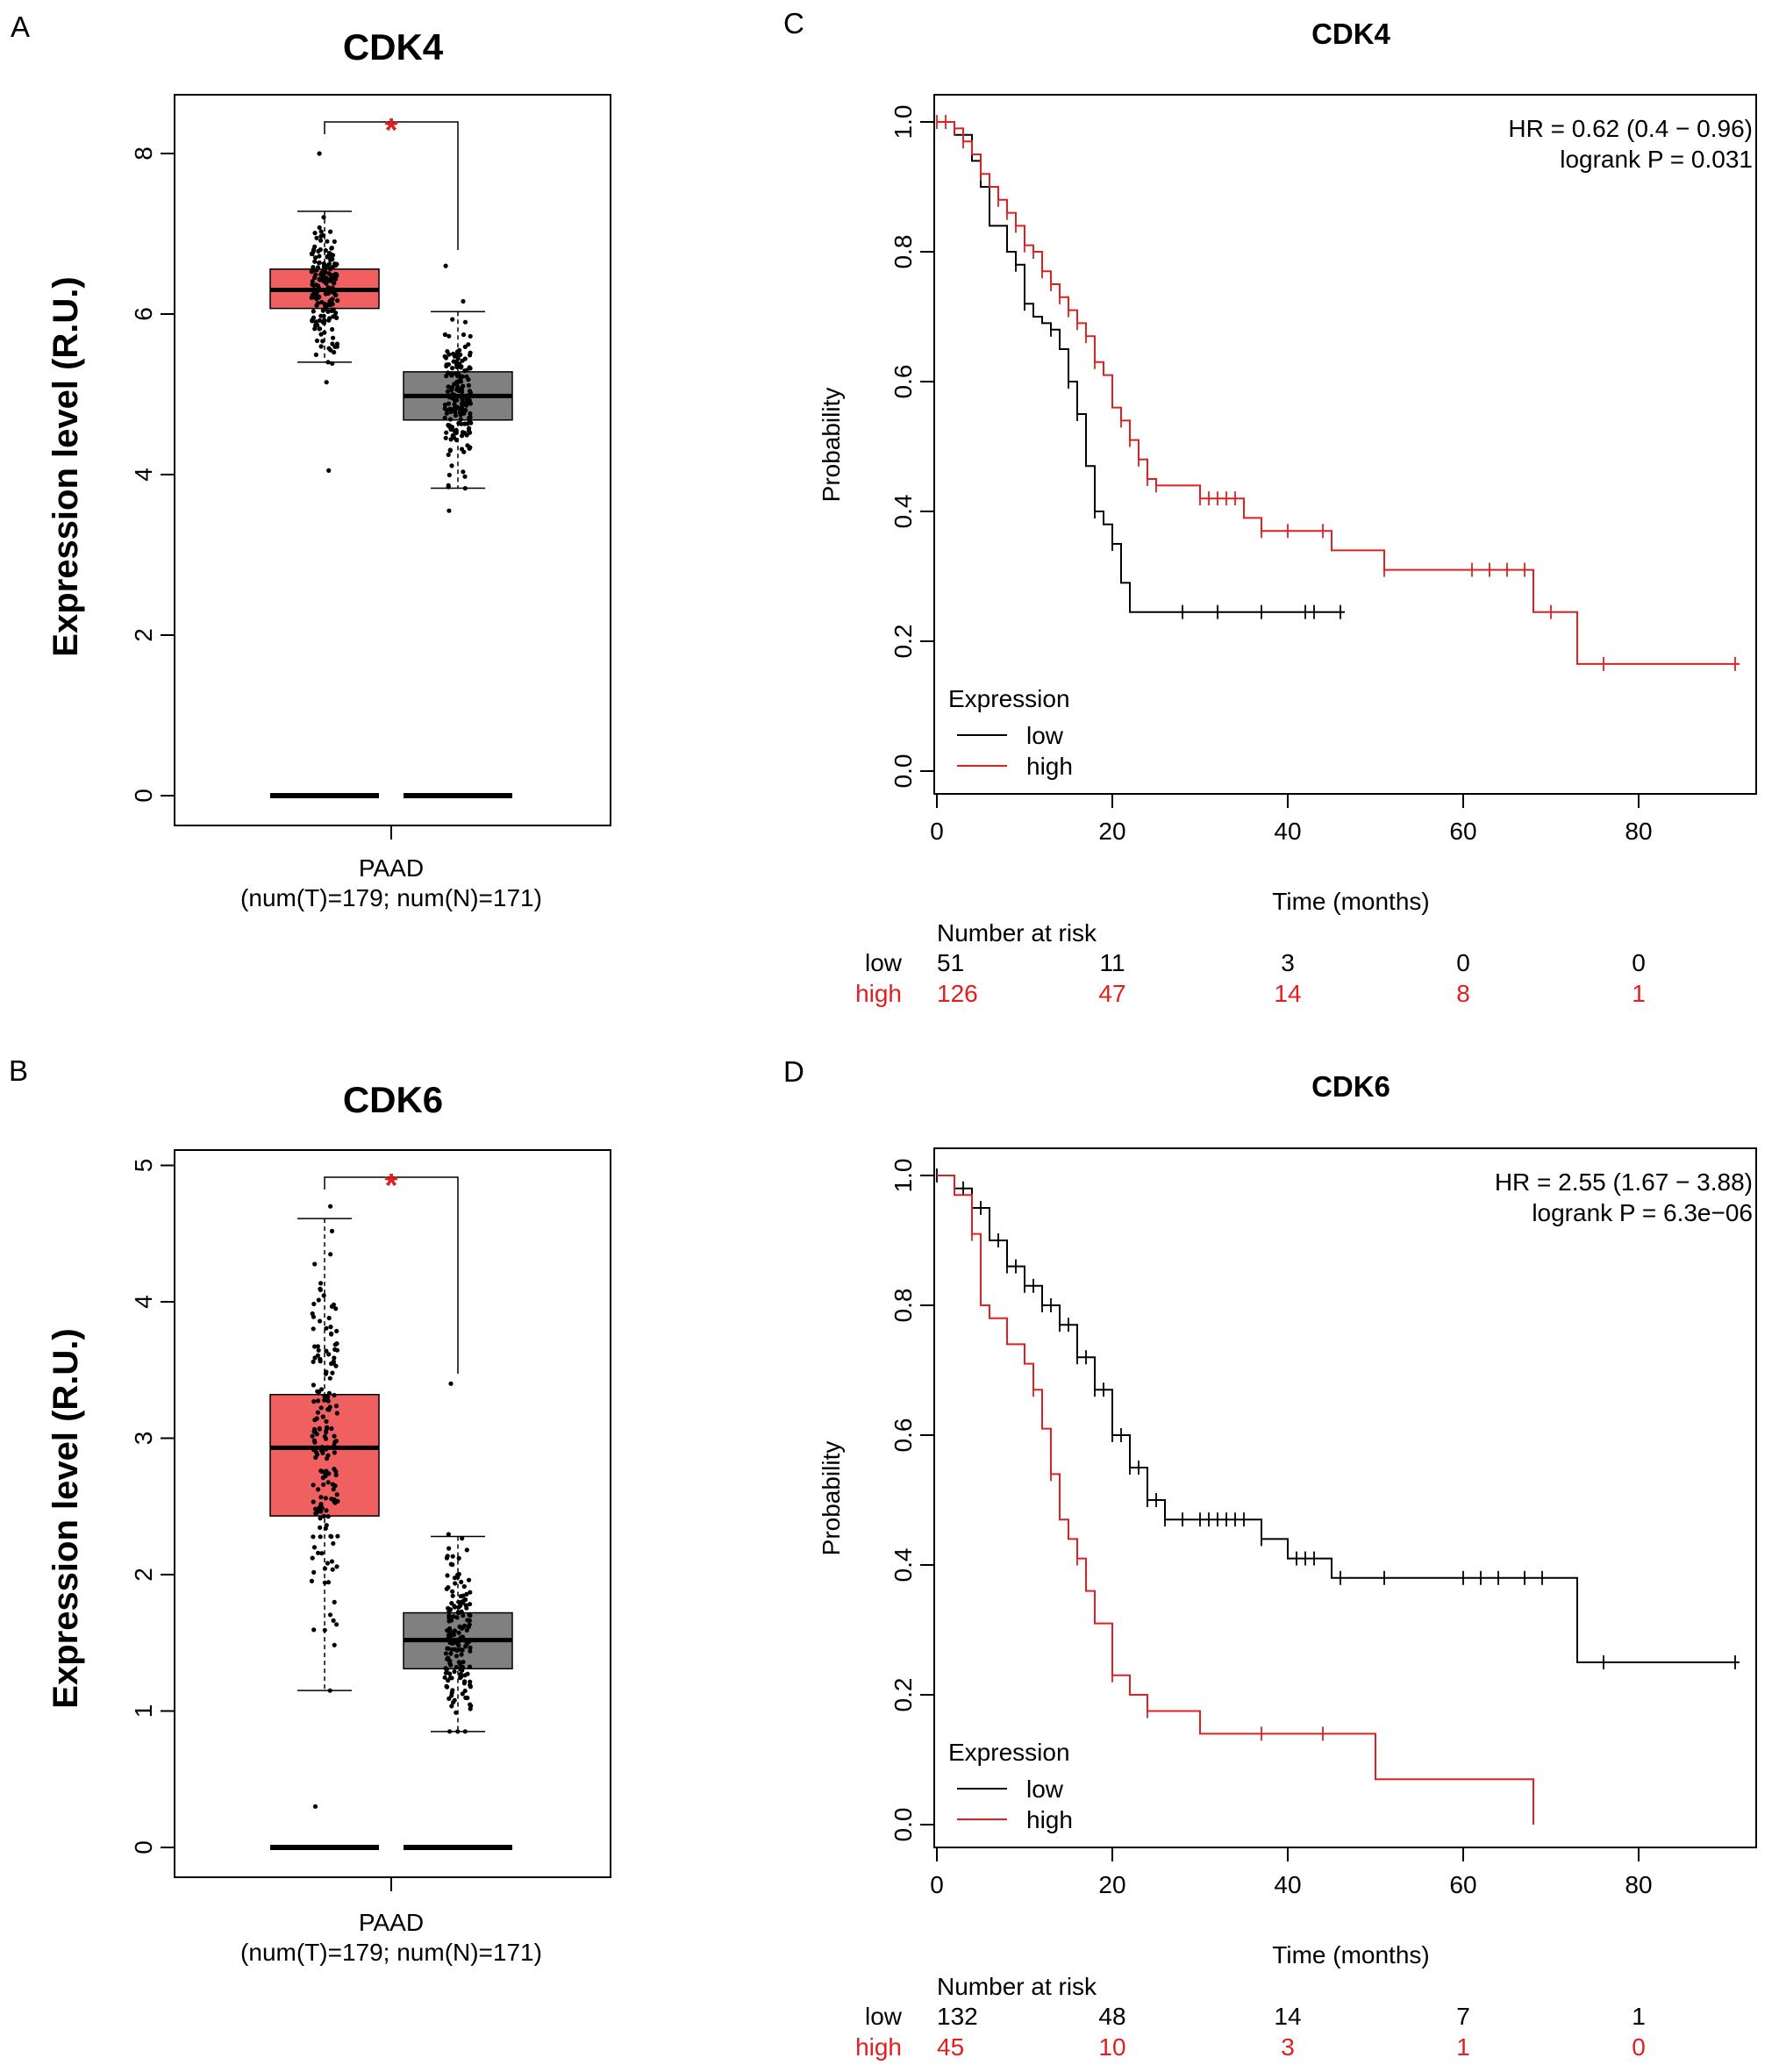  Describe the element at coordinates (393, 47) in the screenshot. I see `boxplot-title: CDK4` at that location.